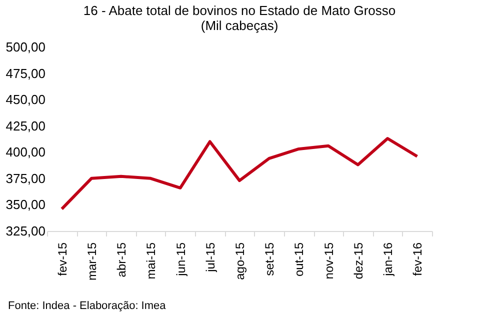 The width and height of the screenshot is (490, 325). Describe the element at coordinates (417, 259) in the screenshot. I see `x-tick-label: fev-16` at that location.